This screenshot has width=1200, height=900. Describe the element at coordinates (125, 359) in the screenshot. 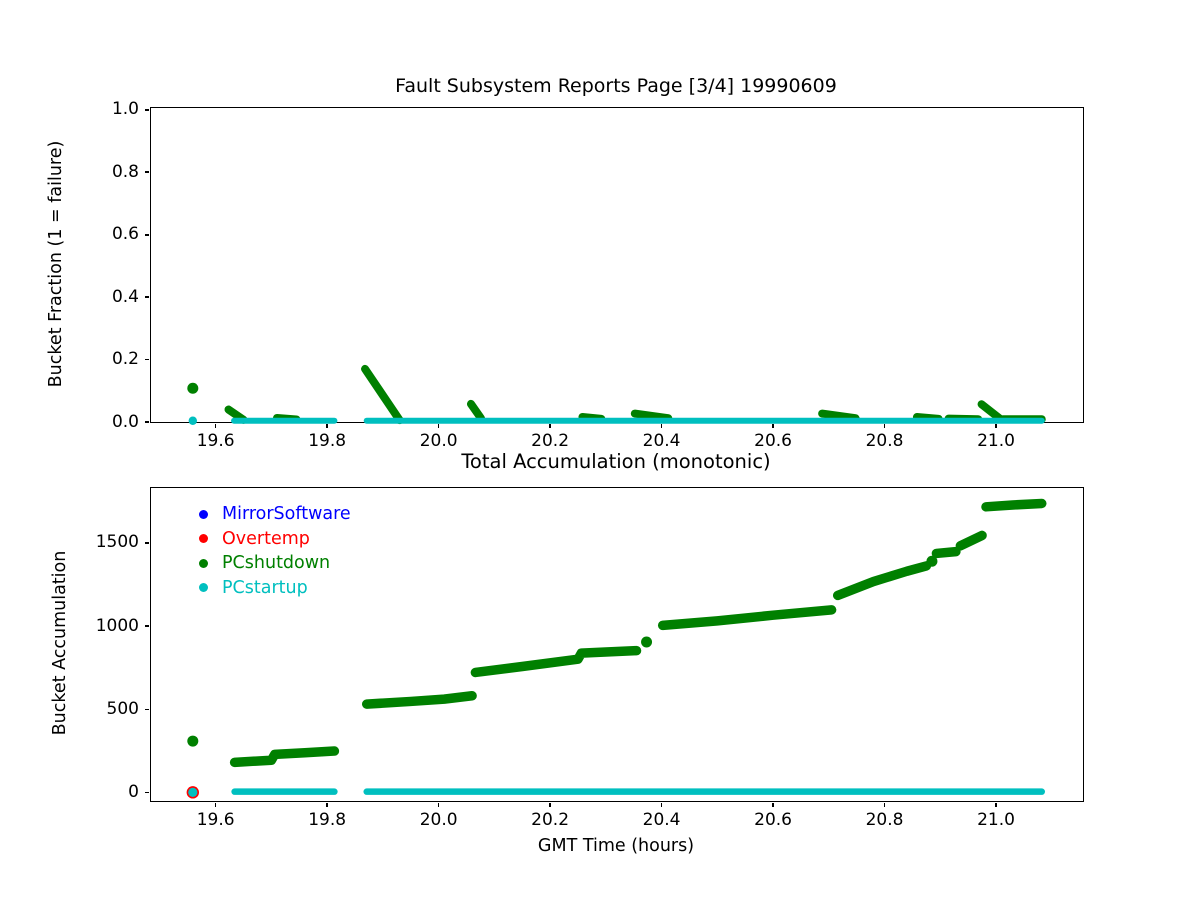

I see `y-tick-label: 0.2` at that location.